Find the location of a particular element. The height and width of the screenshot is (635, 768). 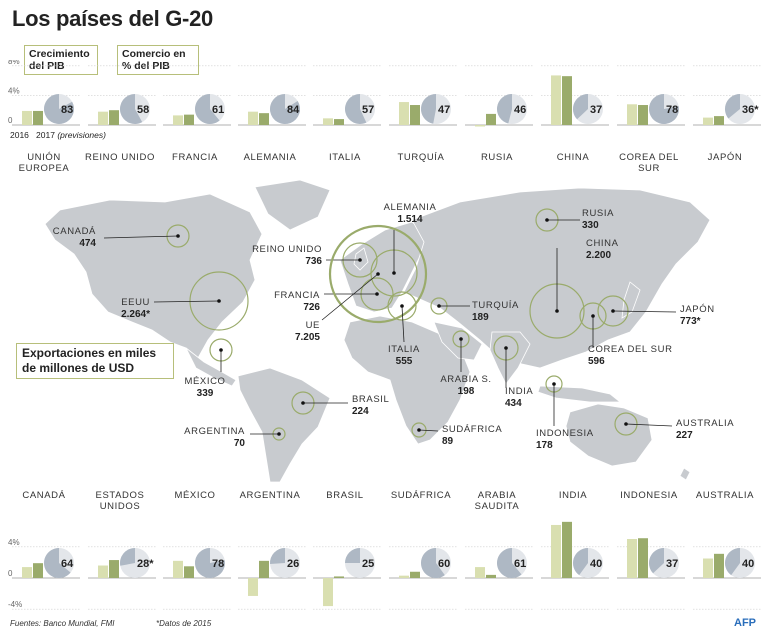

trade-pct-label: 26 is located at coordinates (293, 564).